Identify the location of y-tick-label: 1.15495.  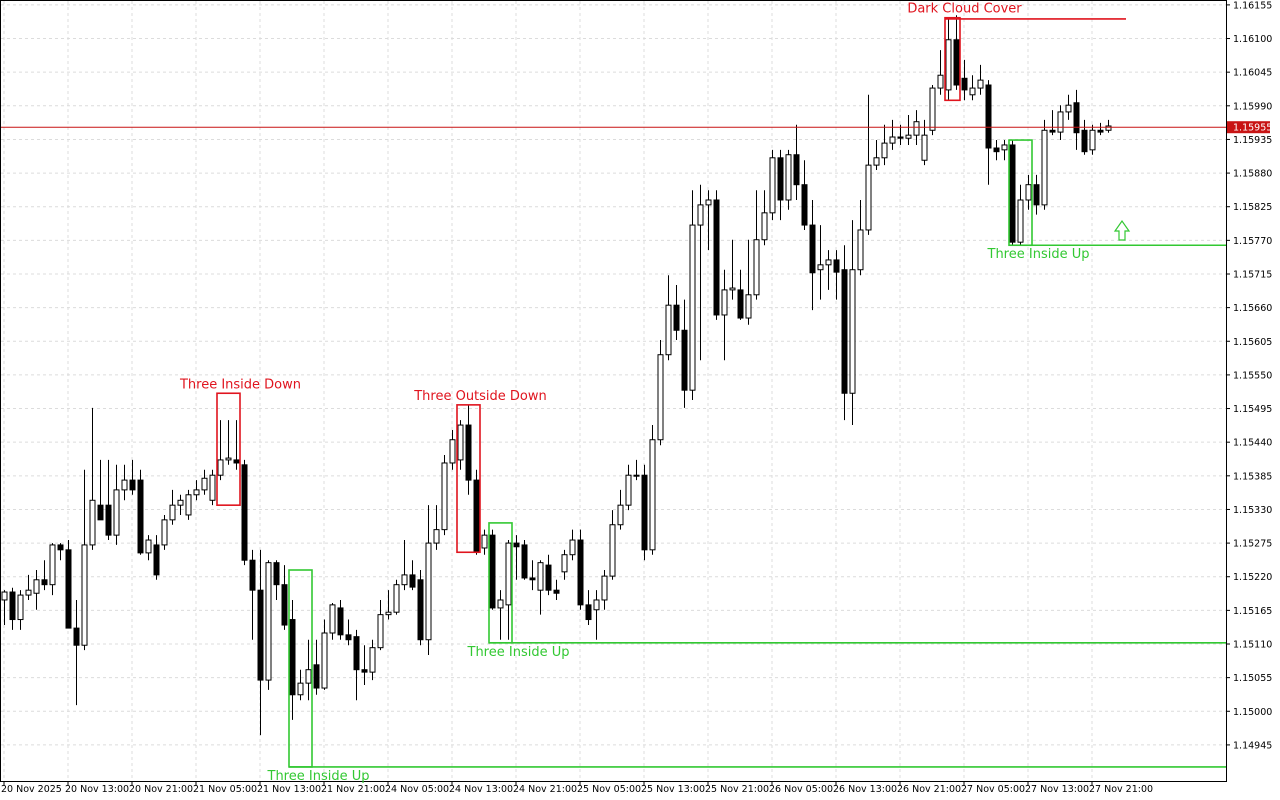
(1252, 409).